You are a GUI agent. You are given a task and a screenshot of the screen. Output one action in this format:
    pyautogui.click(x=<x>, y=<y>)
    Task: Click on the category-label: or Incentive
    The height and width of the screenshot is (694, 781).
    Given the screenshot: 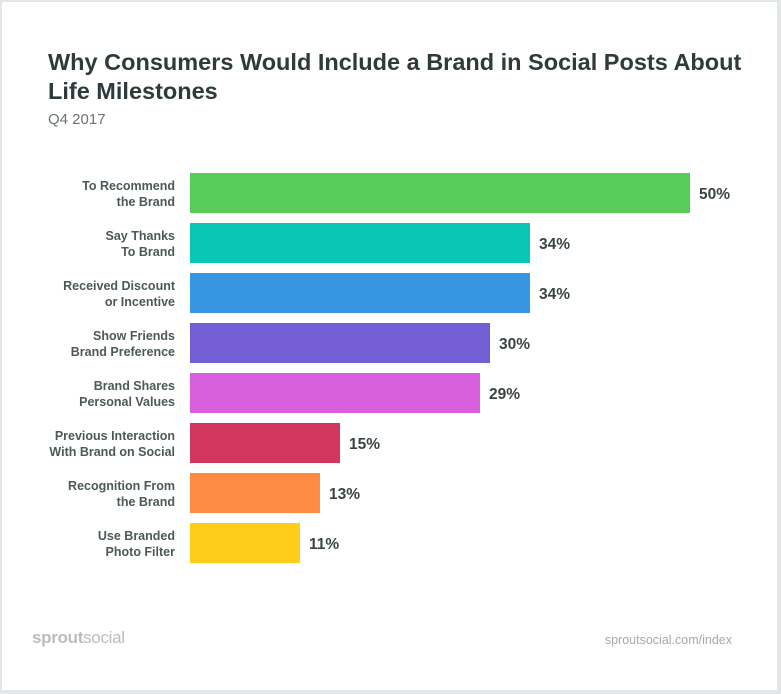 What is the action you would take?
    pyautogui.click(x=140, y=302)
    